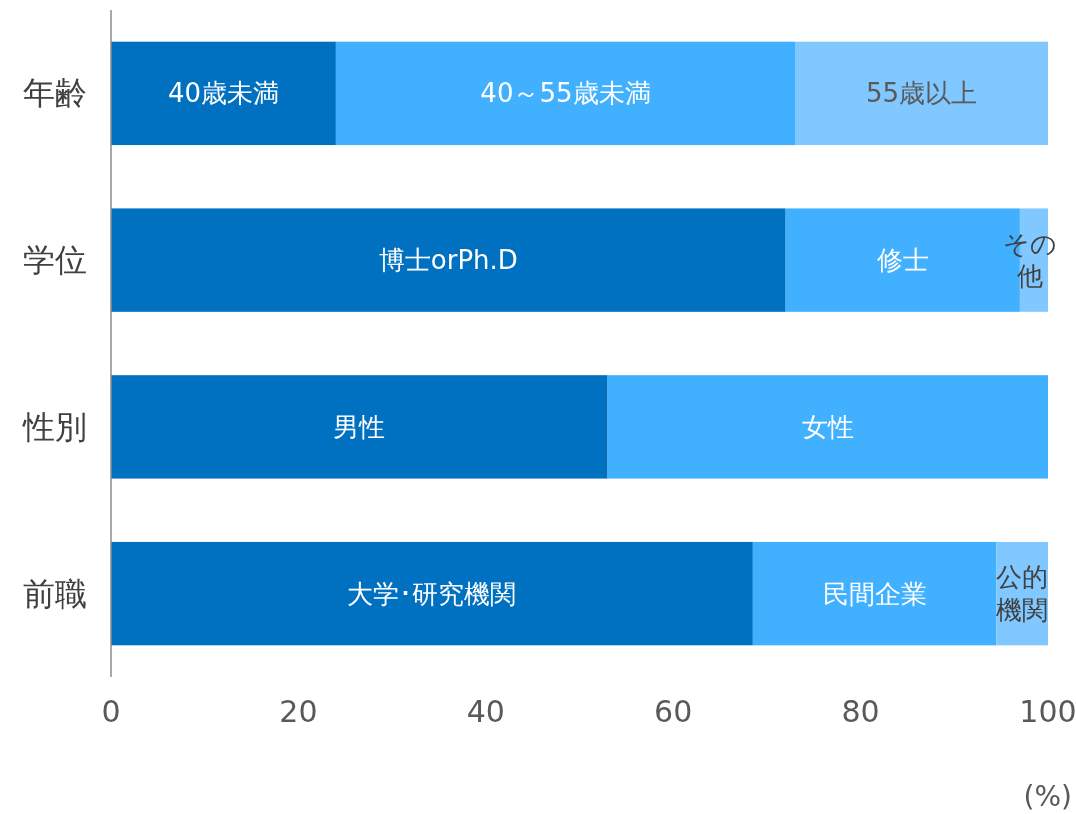  What do you see at coordinates (673, 711) in the screenshot?
I see `x-tick-label: 60` at bounding box center [673, 711].